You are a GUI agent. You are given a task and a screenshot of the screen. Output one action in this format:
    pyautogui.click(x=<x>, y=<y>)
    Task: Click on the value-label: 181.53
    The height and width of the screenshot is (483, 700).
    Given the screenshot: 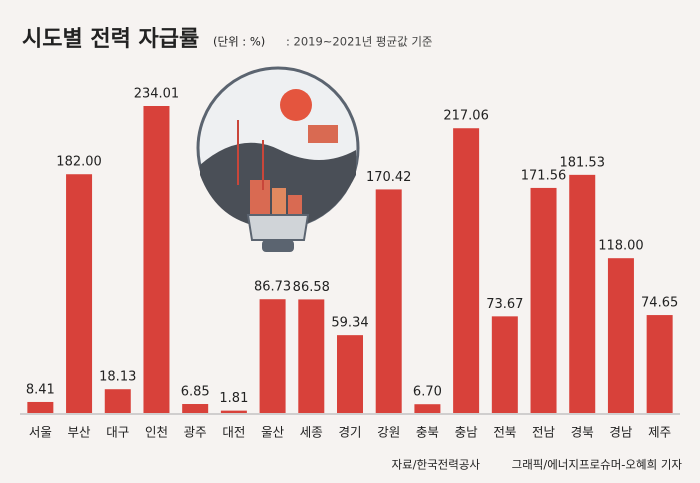 What is the action you would take?
    pyautogui.click(x=582, y=162)
    